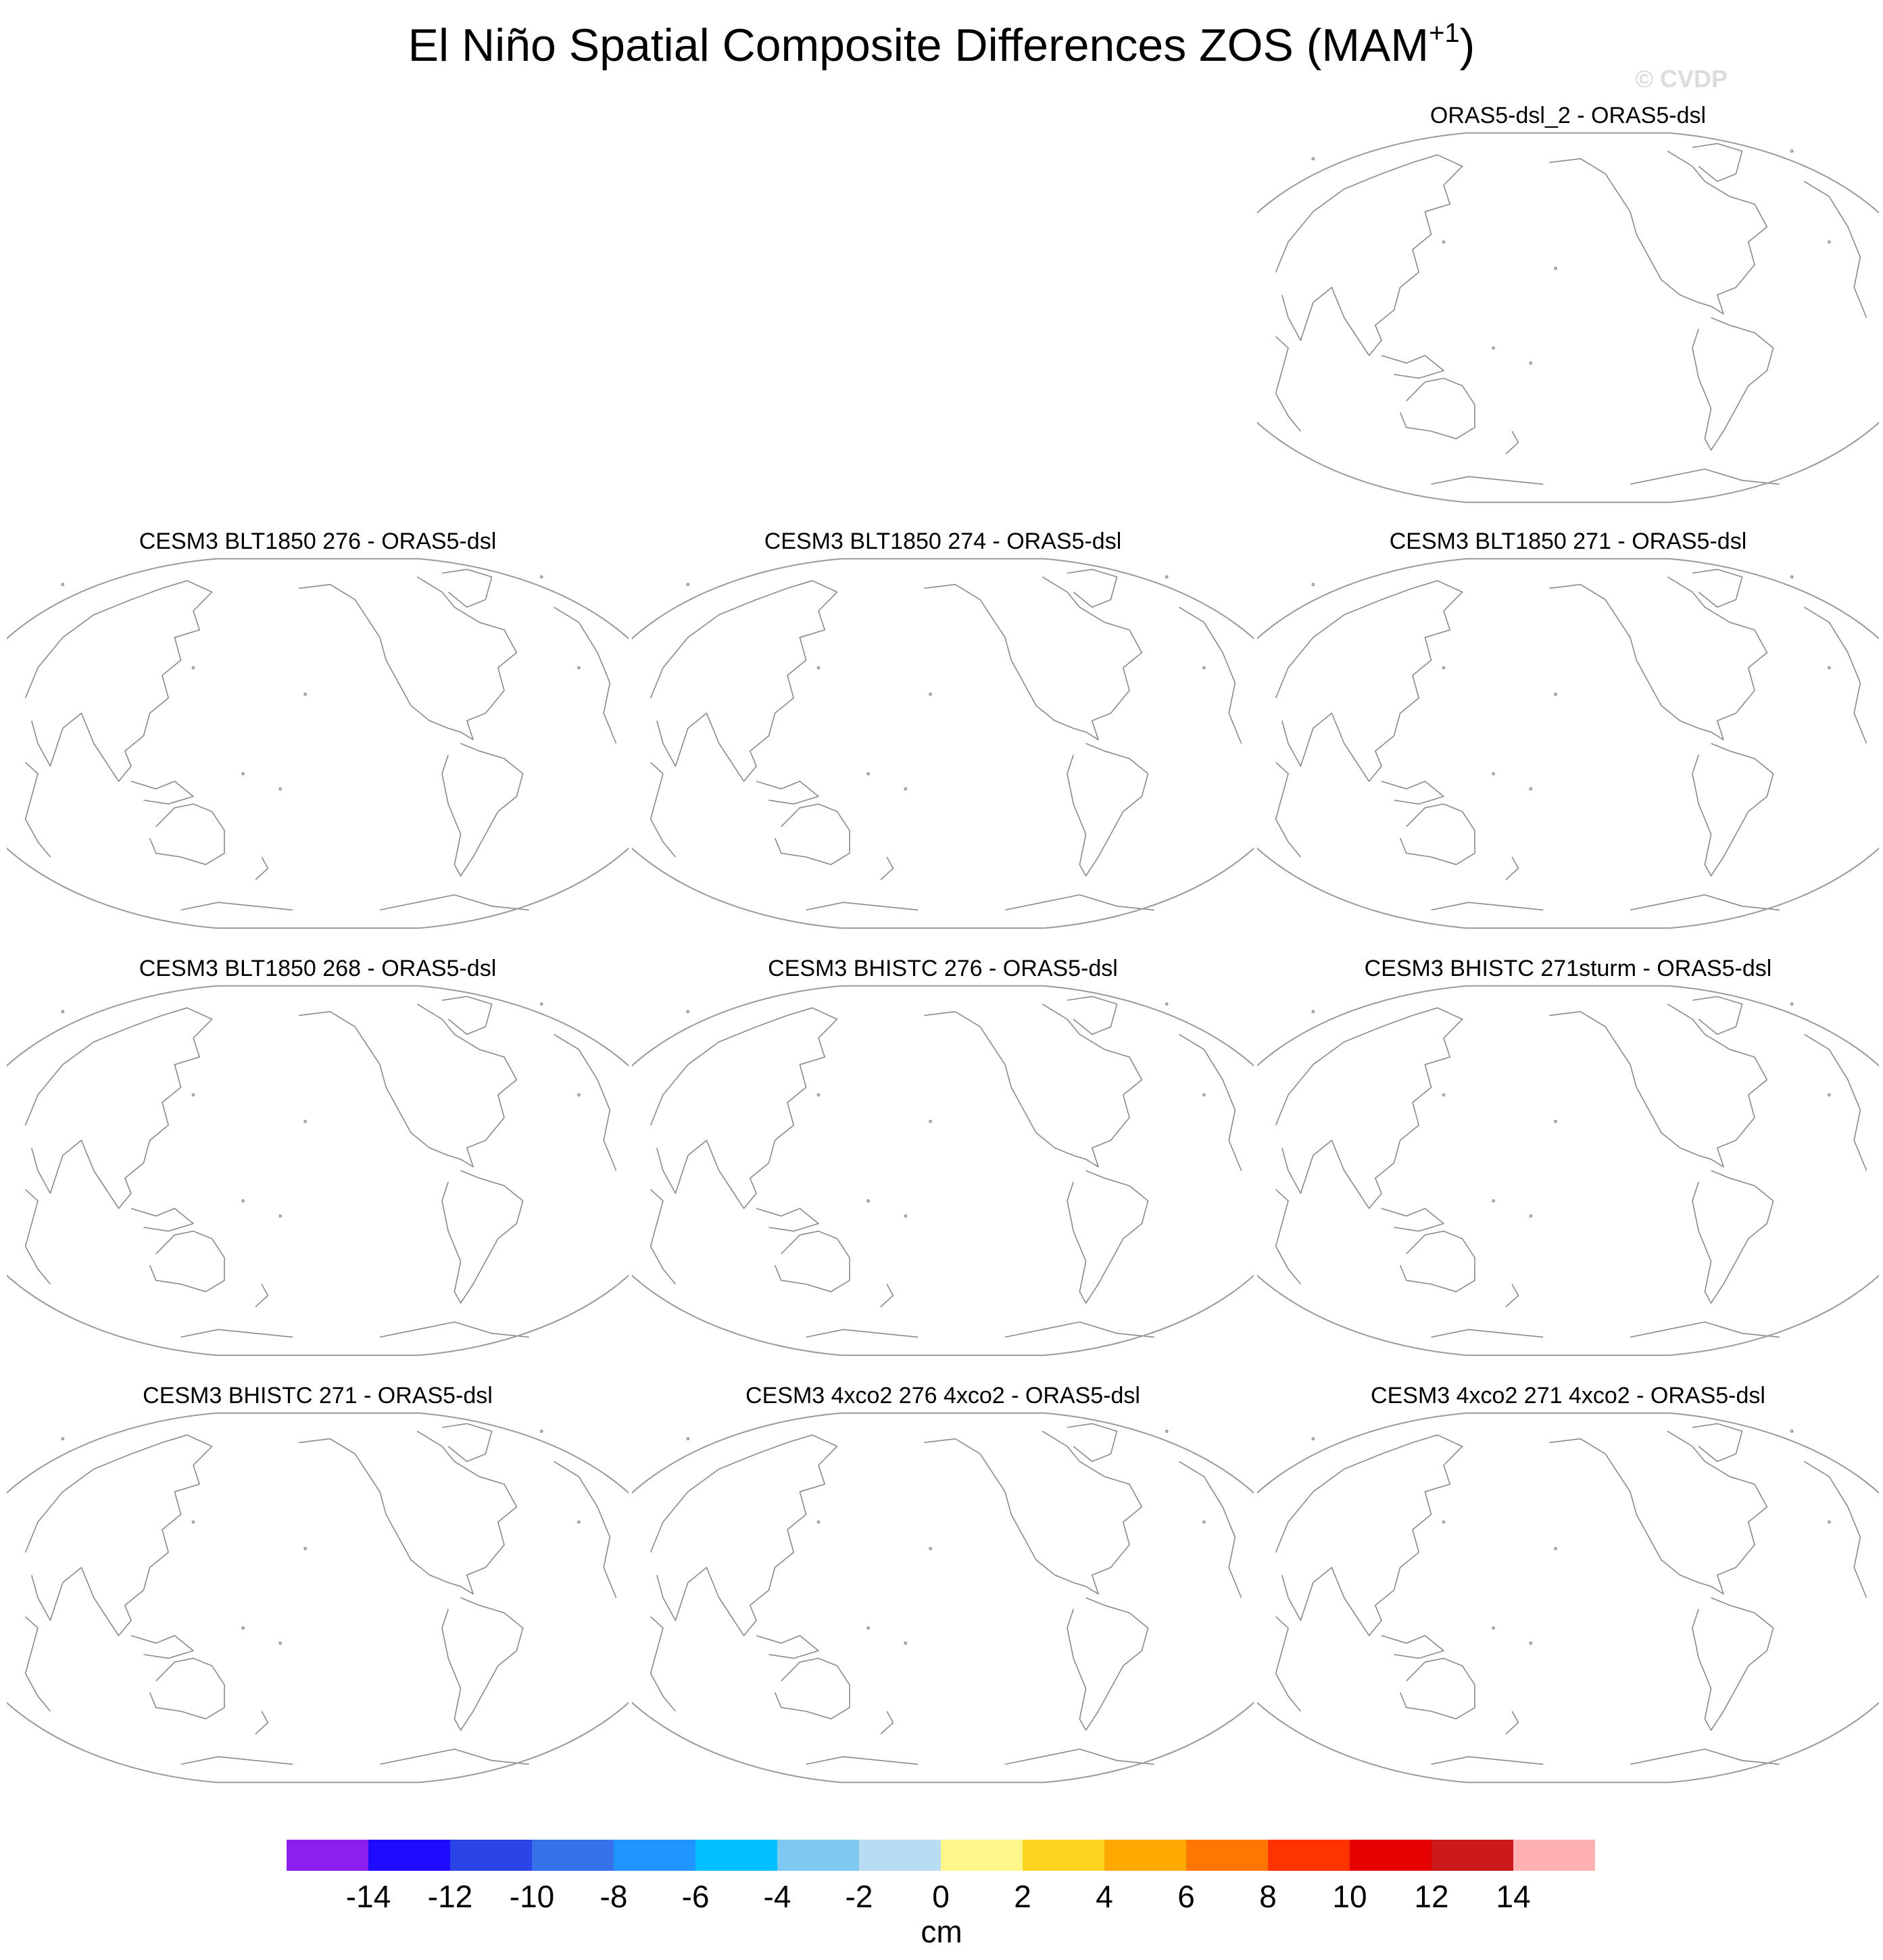 This screenshot has width=1883, height=1960. What do you see at coordinates (318, 541) in the screenshot?
I see `panel-title: CESM3 BLT1850 276 - ORAS5-dsl` at bounding box center [318, 541].